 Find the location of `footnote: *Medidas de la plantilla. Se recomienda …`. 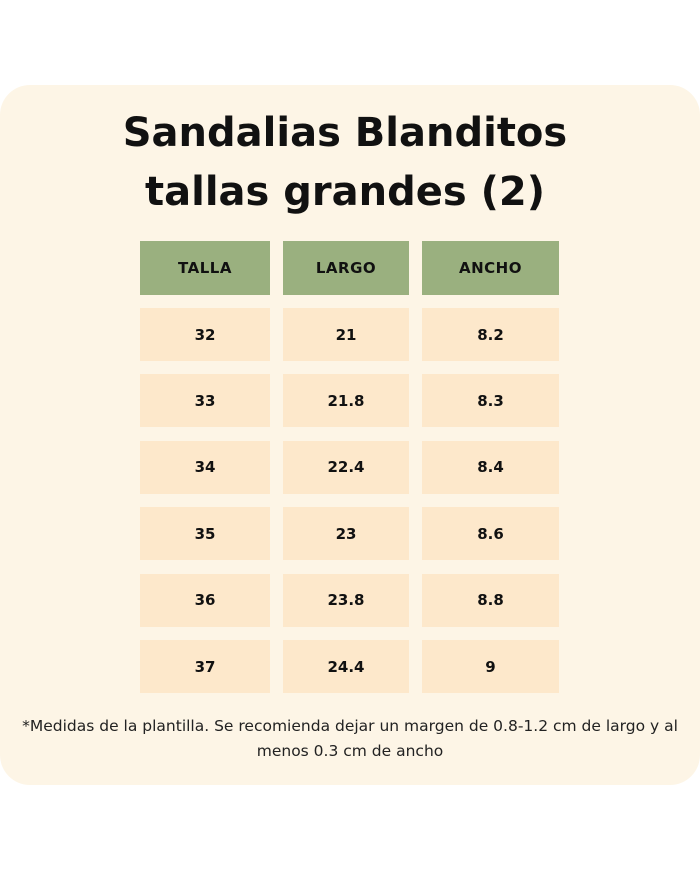

footnote: *Medidas de la plantilla. Se recomienda … is located at coordinates (350, 738).